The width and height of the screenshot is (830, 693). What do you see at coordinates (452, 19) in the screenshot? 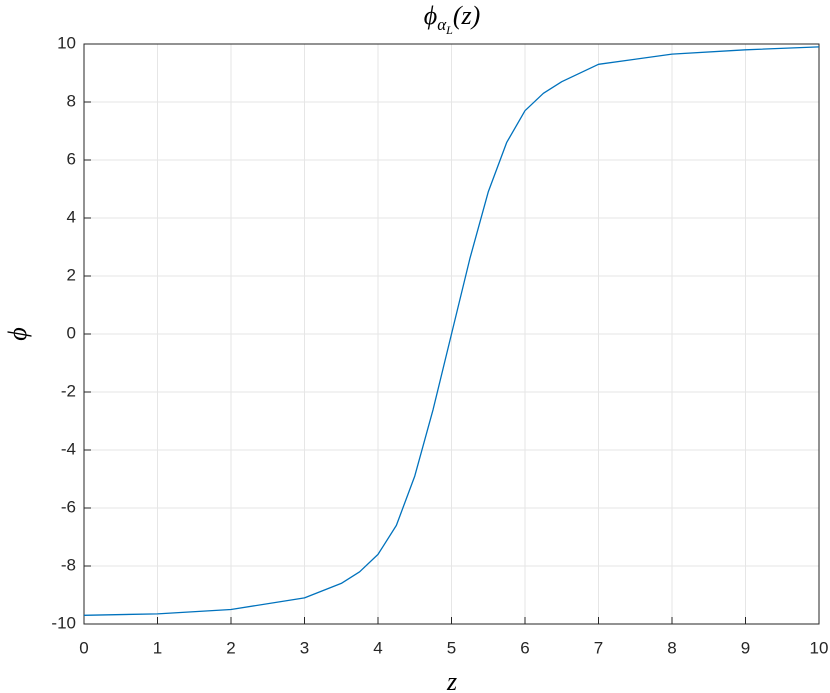
I see `chart-title: ϕαL(z)` at bounding box center [452, 19].